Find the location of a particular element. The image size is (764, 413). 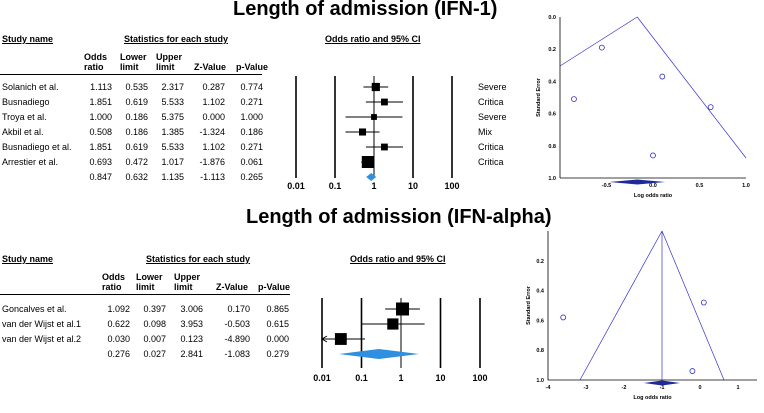

x-tick-label: 0 is located at coordinates (699, 388).